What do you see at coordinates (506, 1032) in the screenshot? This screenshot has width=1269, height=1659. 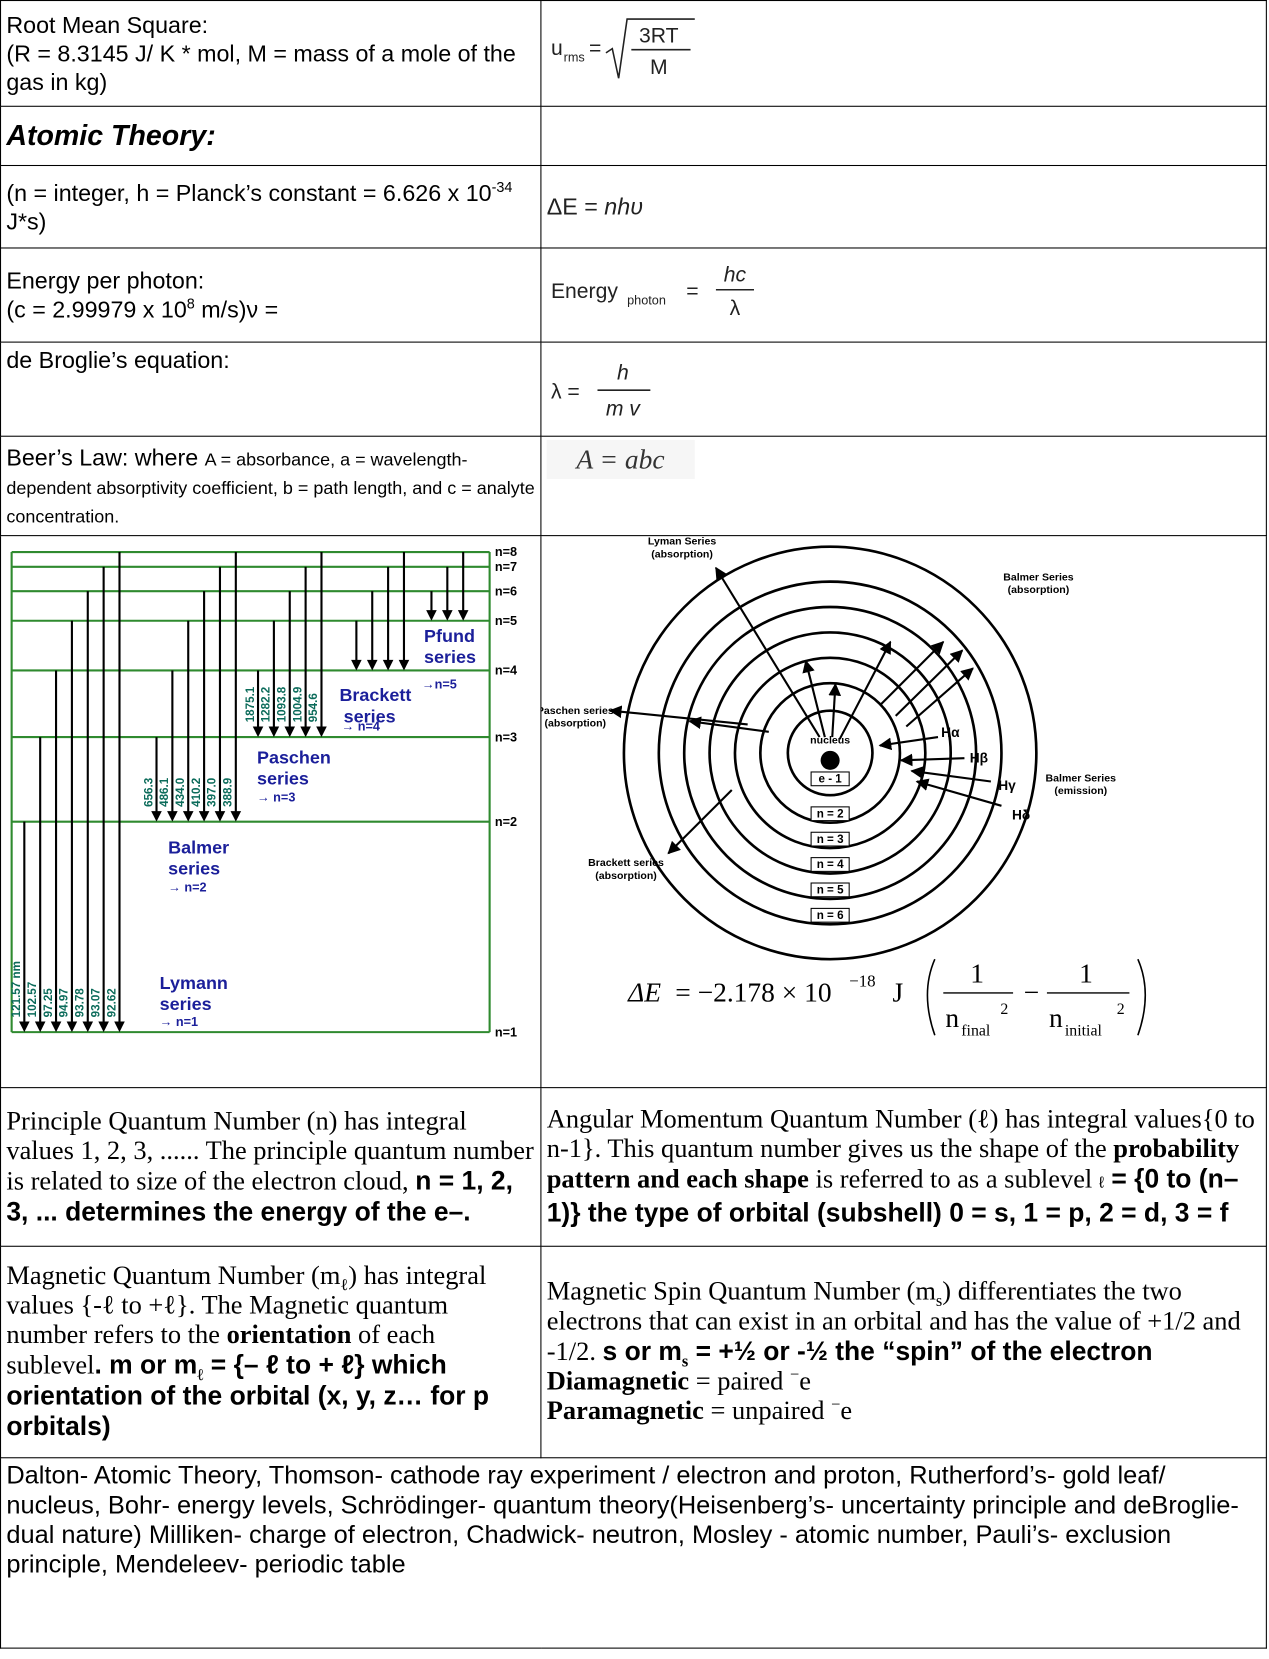 I see `level-label: n=1` at bounding box center [506, 1032].